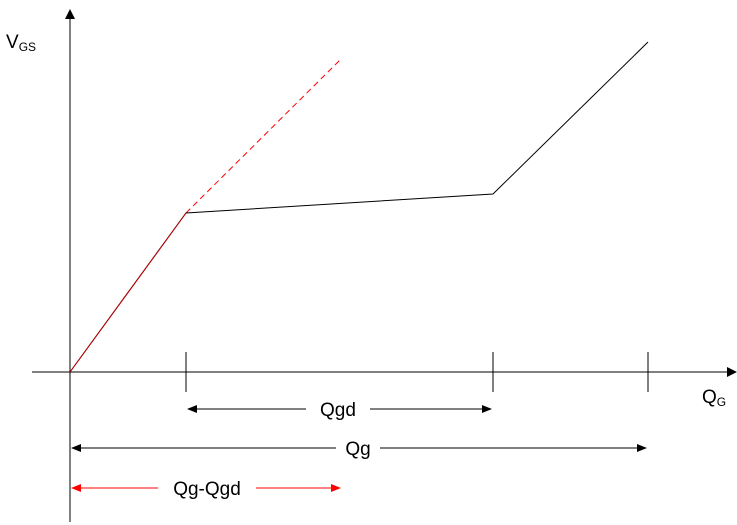 The width and height of the screenshot is (737, 525). Describe the element at coordinates (264, 135) in the screenshot. I see `extrapolation-dashed-line` at that location.